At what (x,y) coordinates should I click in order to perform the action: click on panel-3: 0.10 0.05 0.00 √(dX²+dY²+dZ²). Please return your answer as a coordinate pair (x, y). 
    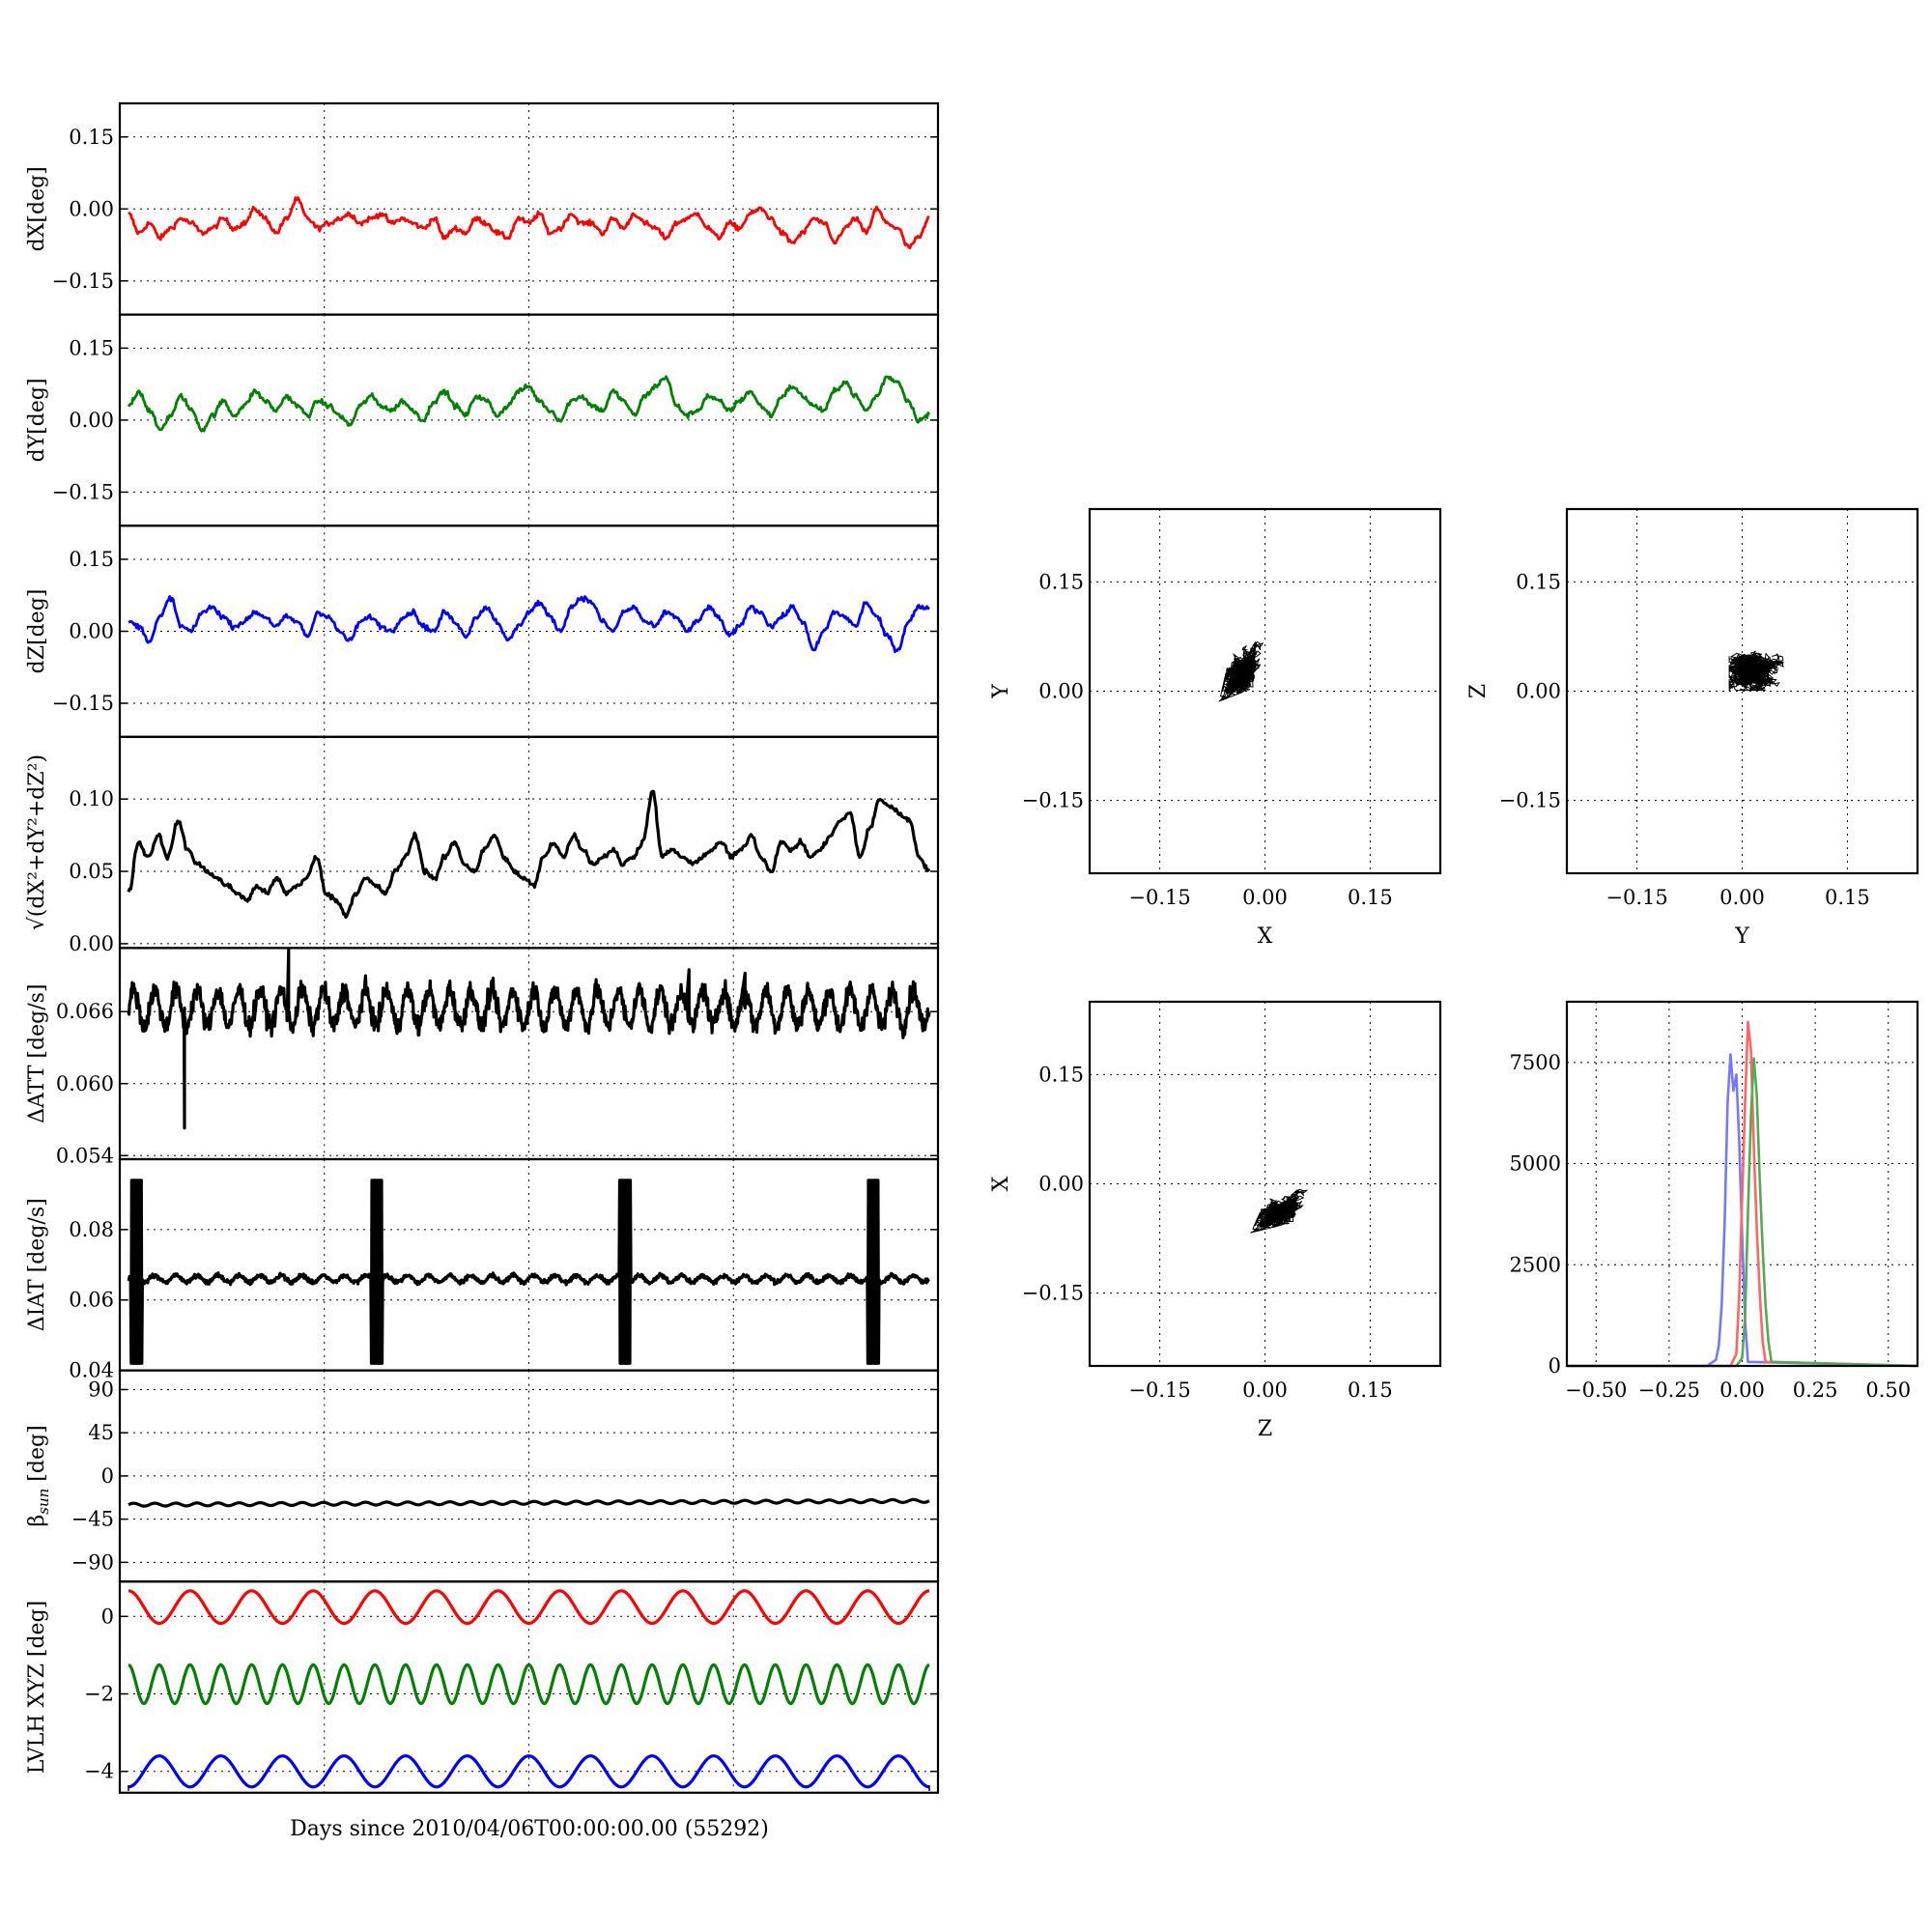
    Looking at the image, I should click on (482, 845).